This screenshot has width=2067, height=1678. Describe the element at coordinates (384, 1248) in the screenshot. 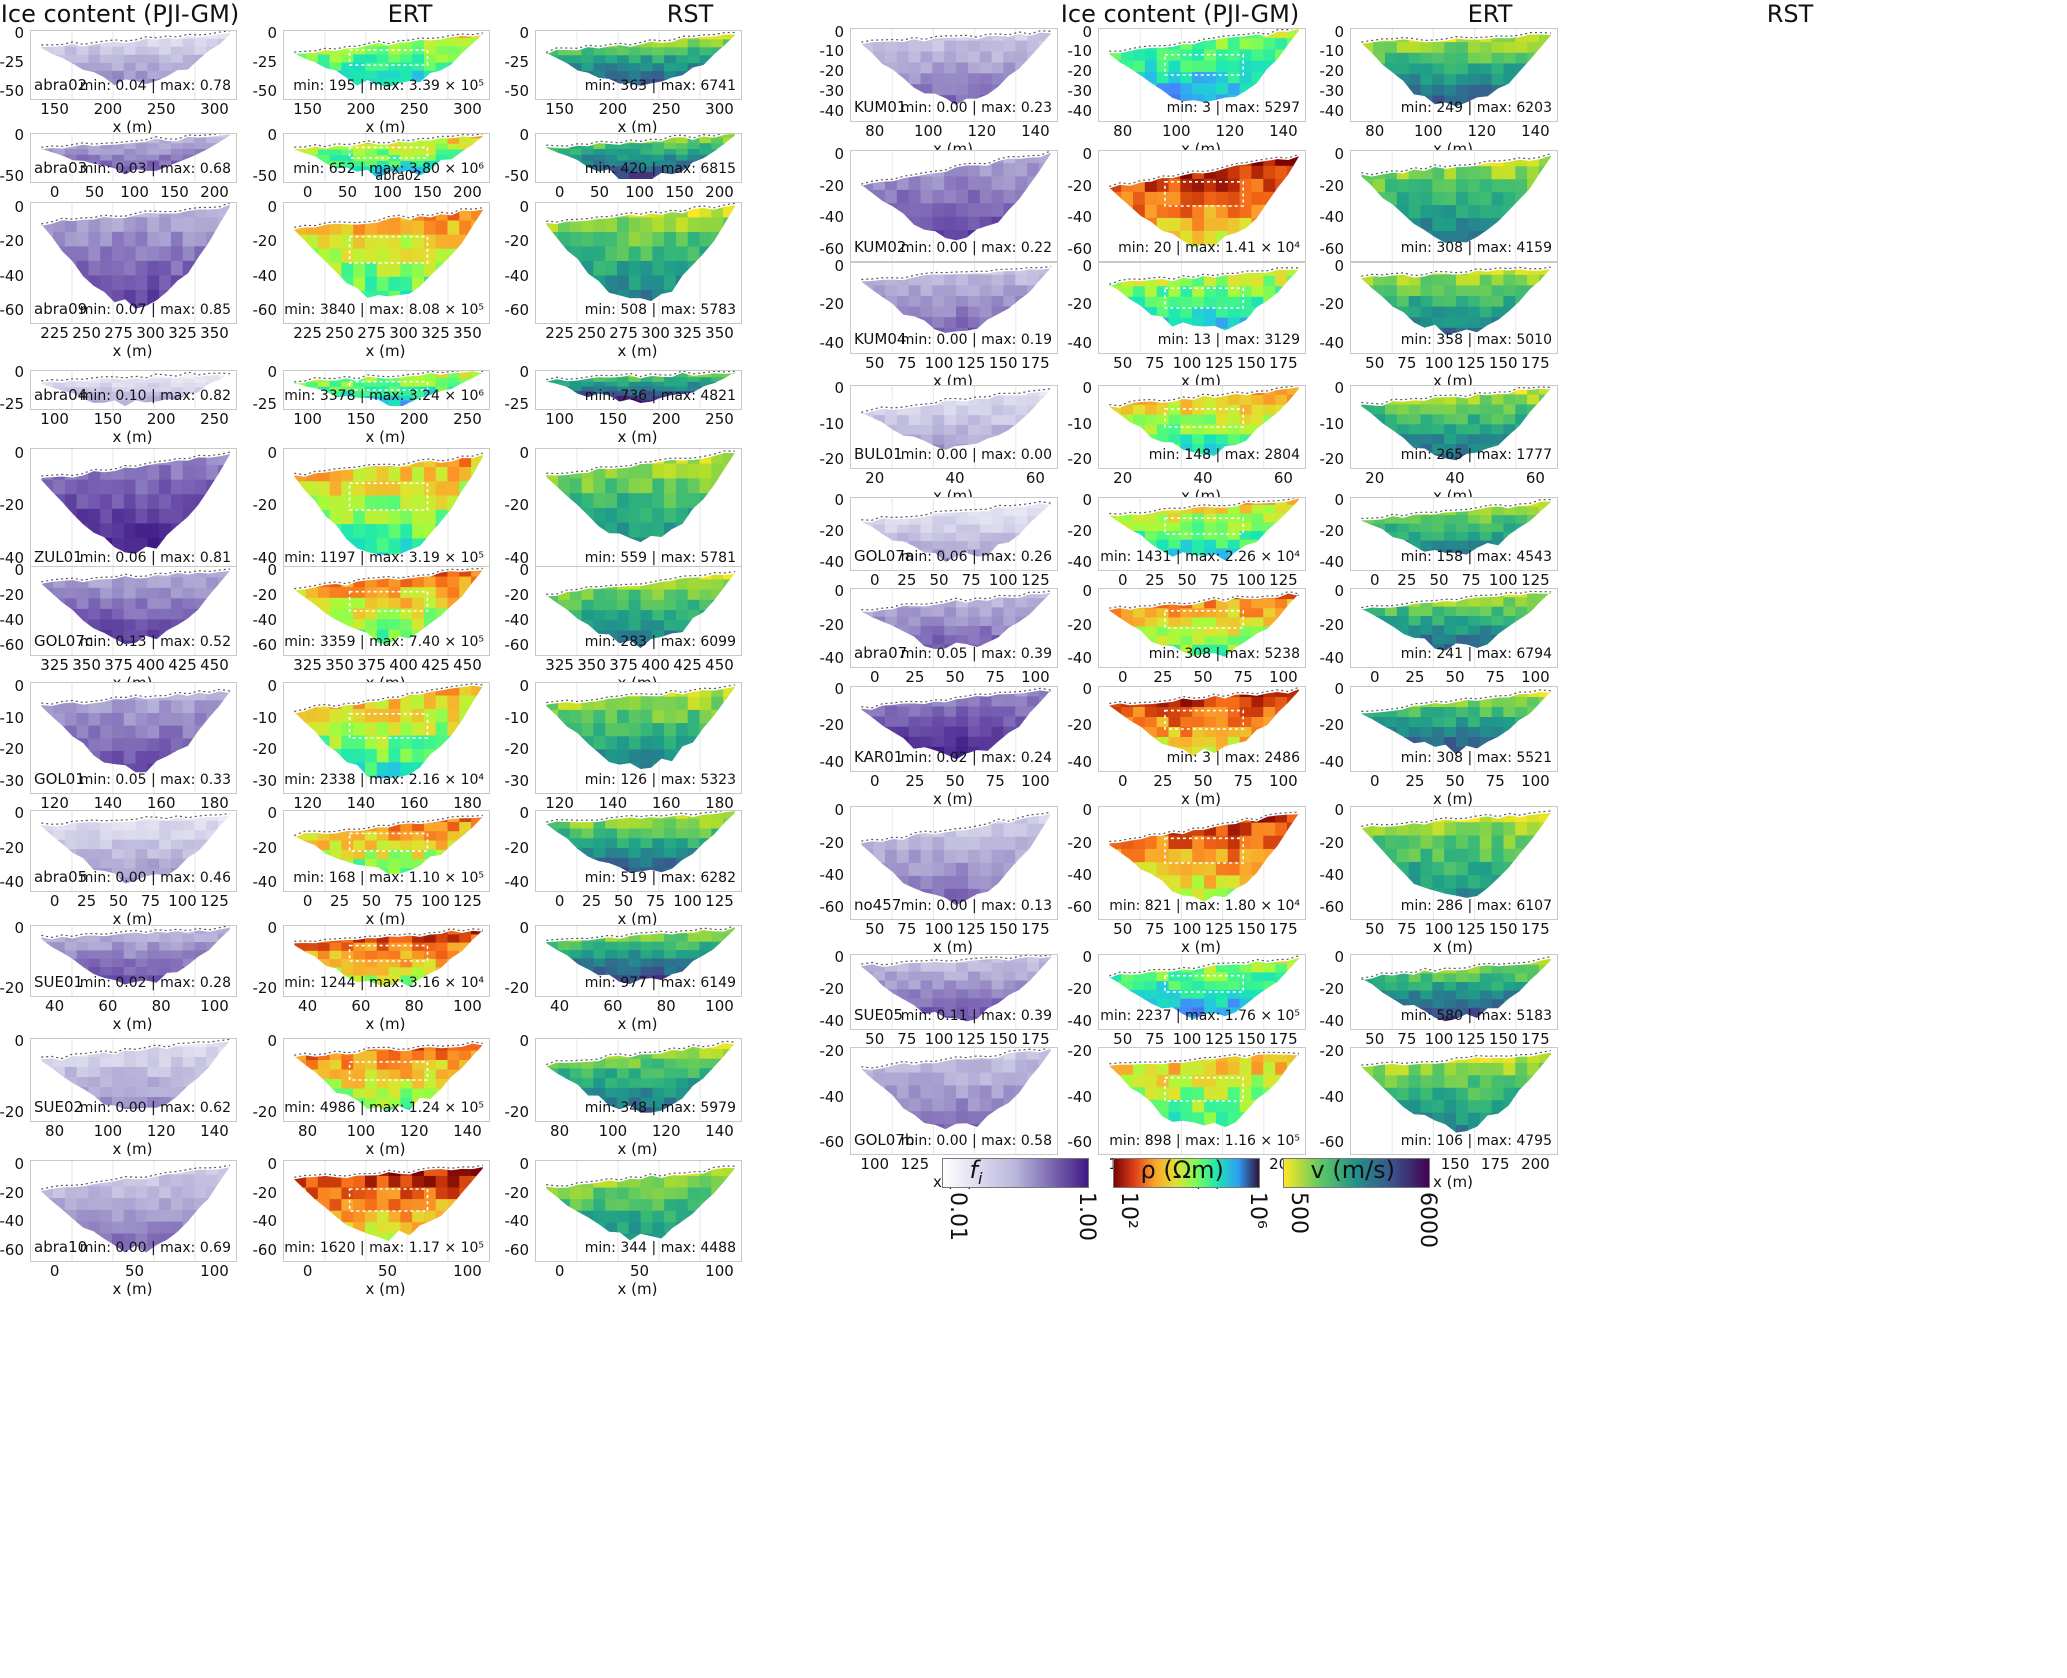

I see `ert-min-max-label: min: 1620 | max: 1.17 × 10⁵` at that location.